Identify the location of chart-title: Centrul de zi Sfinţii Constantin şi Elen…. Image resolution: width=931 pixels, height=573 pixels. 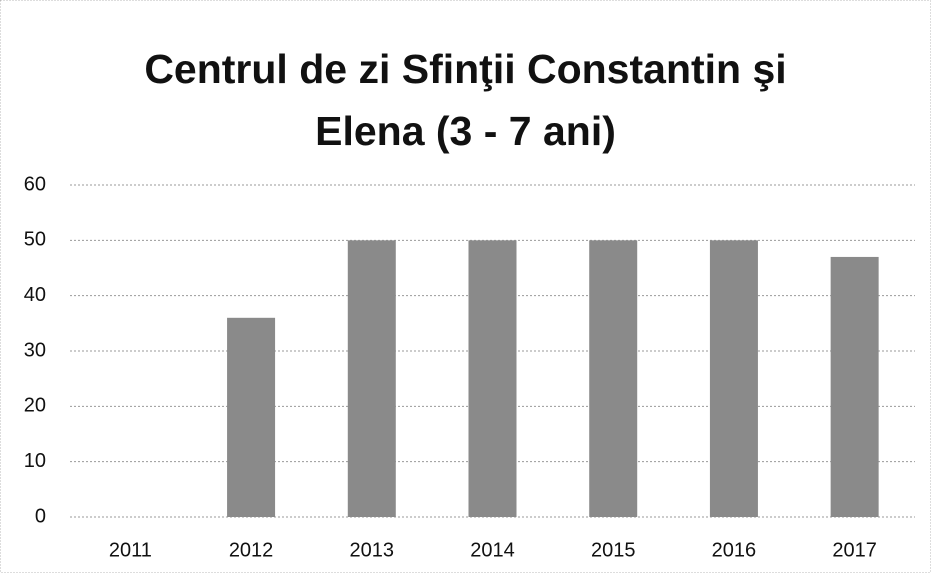
(465, 100).